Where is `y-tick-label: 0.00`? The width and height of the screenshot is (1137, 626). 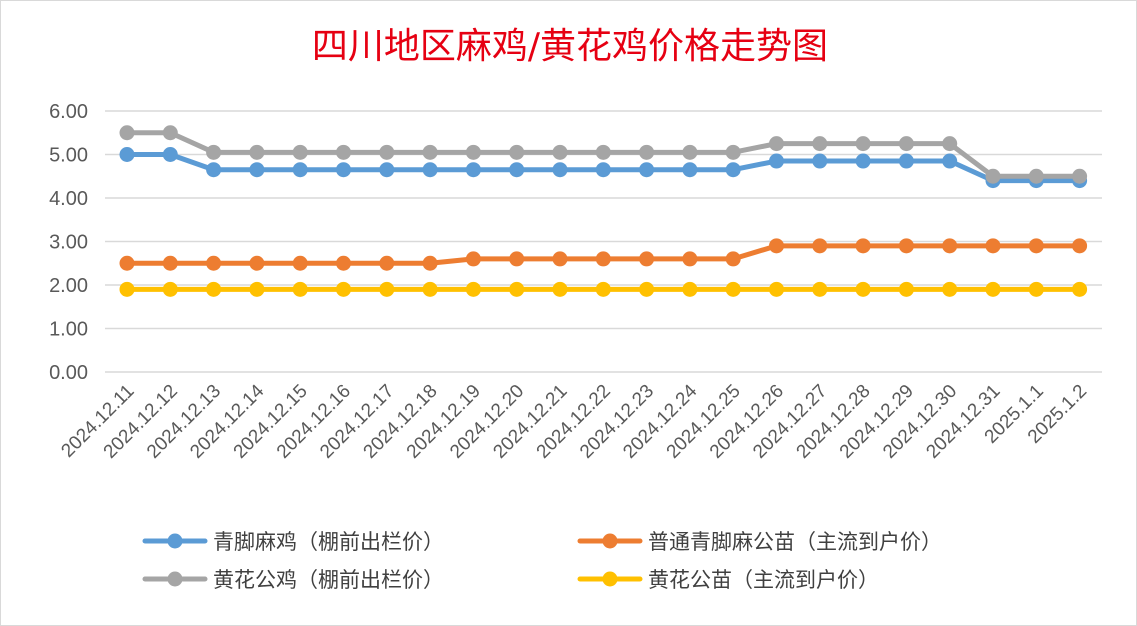
y-tick-label: 0.00 is located at coordinates (68, 373).